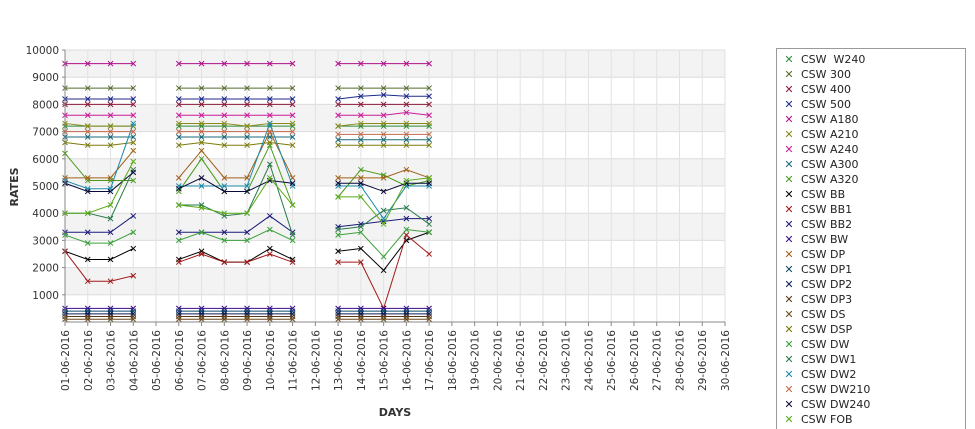  What do you see at coordinates (271, 360) in the screenshot?
I see `x-tick-label: 10-06-2016` at bounding box center [271, 360].